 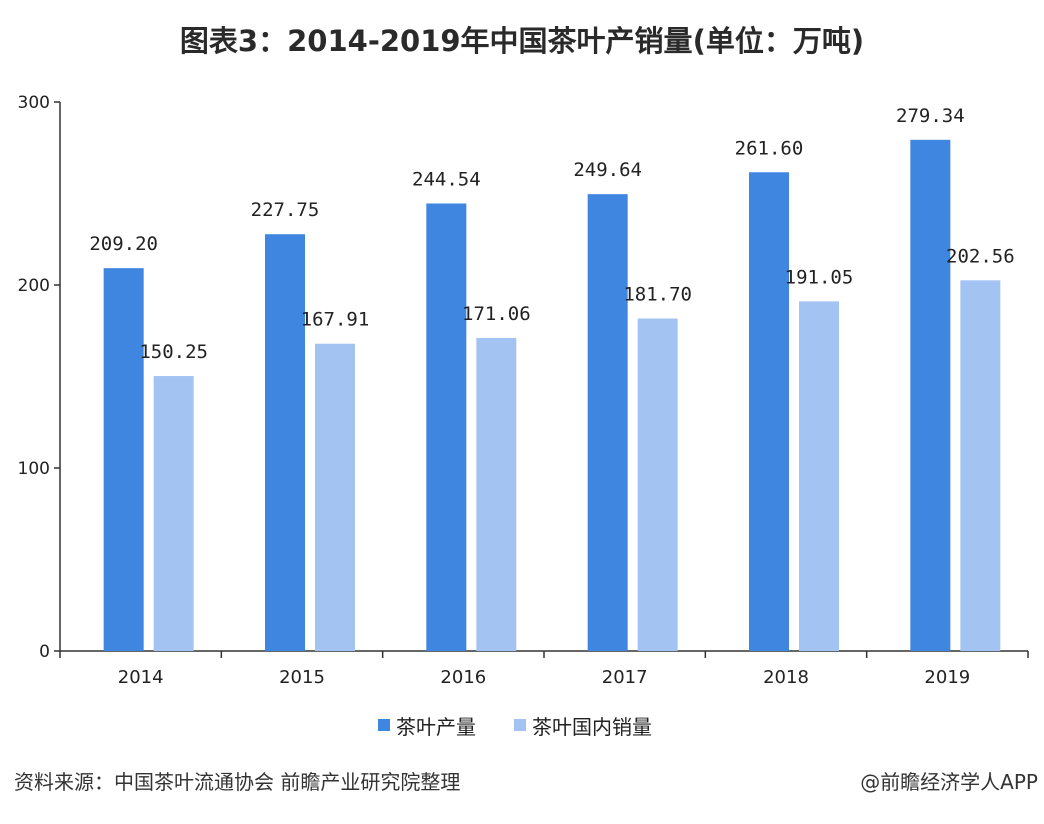 I want to click on legend-swatch-production, so click(x=384, y=725).